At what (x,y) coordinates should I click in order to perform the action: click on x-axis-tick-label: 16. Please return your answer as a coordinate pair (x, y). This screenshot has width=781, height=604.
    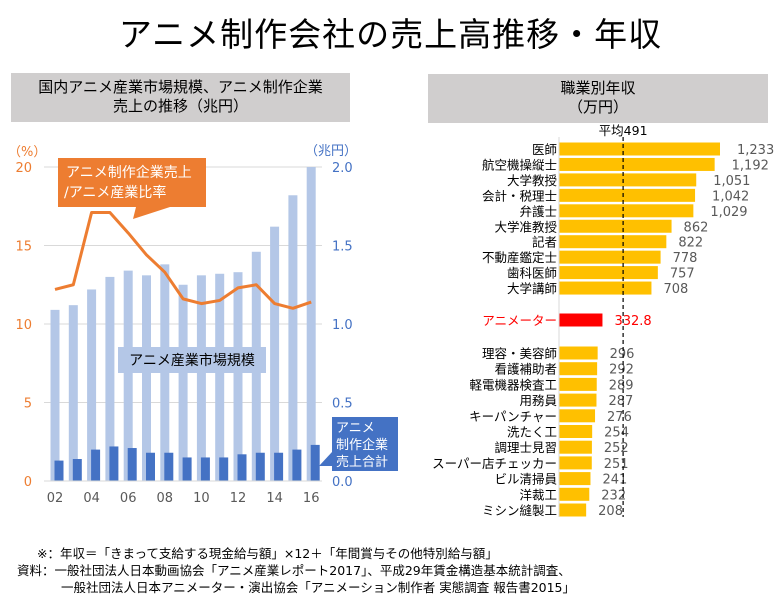
    Looking at the image, I should click on (311, 498).